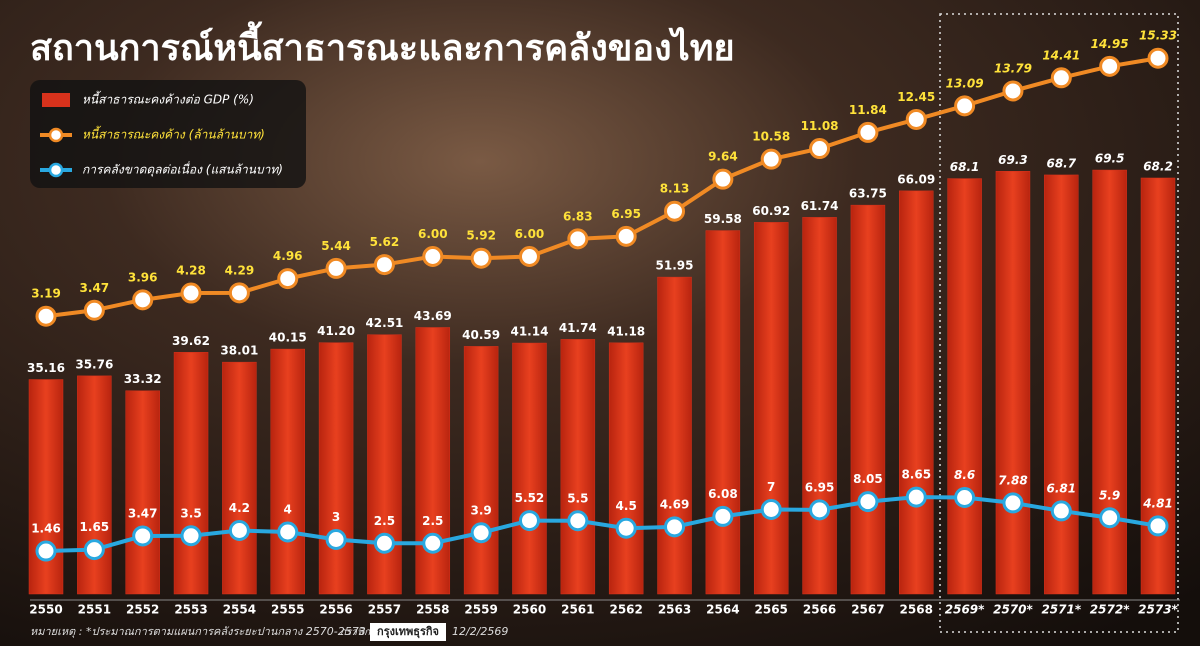 The height and width of the screenshot is (646, 1200). Describe the element at coordinates (965, 610) in the screenshot. I see `x-tick-label: 2569*` at that location.